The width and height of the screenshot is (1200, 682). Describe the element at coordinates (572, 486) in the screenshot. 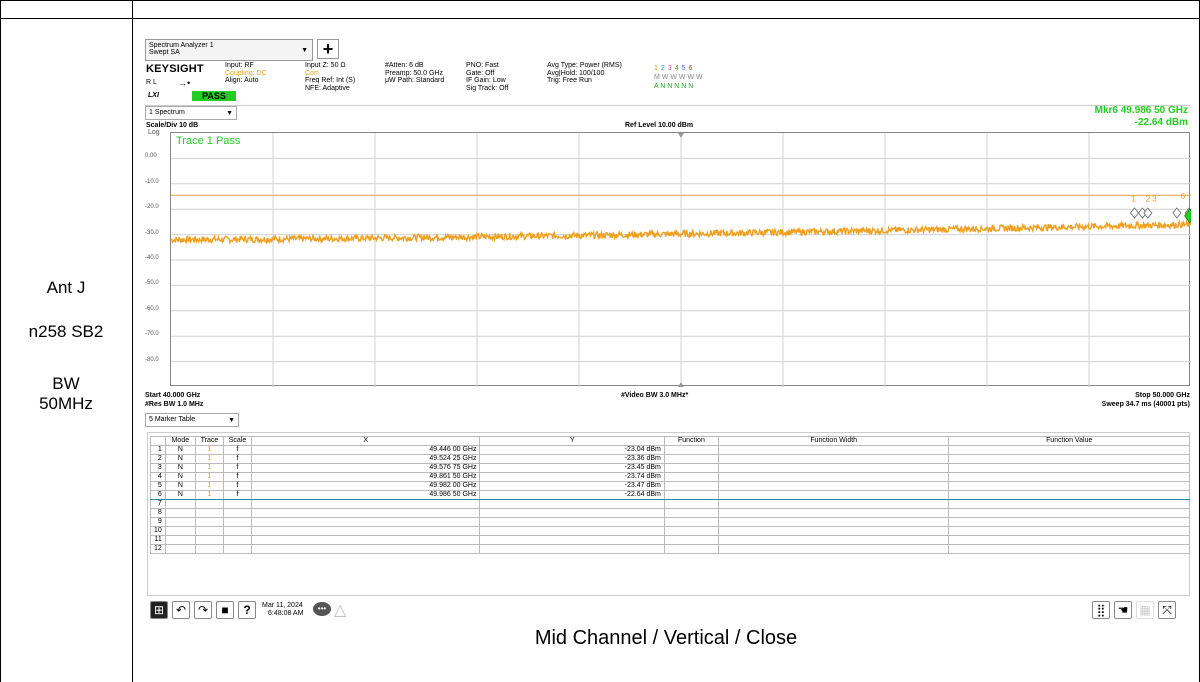

I see `marker-table-cell: -23.47 dBm` at that location.